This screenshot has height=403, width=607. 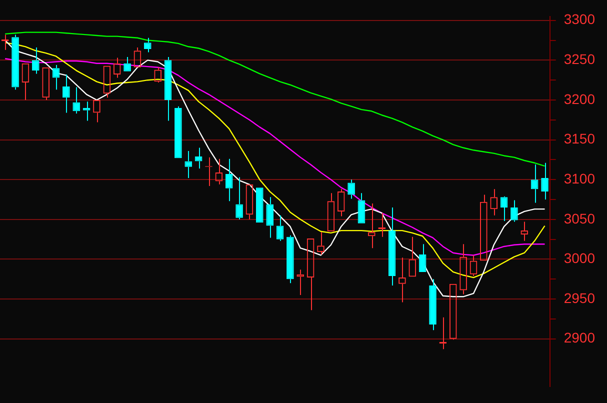 What do you see at coordinates (580, 138) in the screenshot?
I see `y-tick-label: 3150` at bounding box center [580, 138].